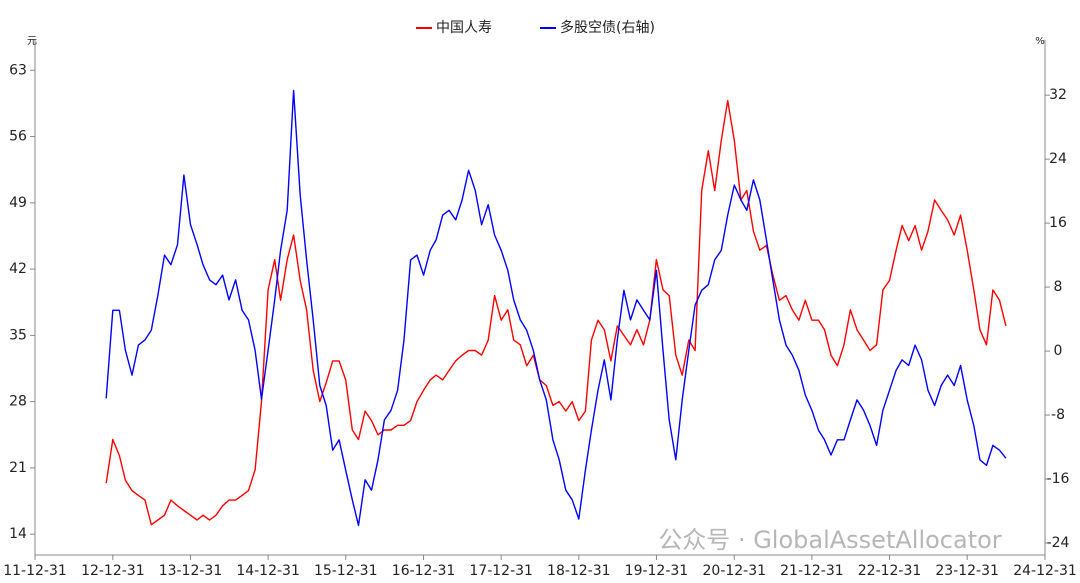  I want to click on y-tick-label: 42, so click(18, 269).